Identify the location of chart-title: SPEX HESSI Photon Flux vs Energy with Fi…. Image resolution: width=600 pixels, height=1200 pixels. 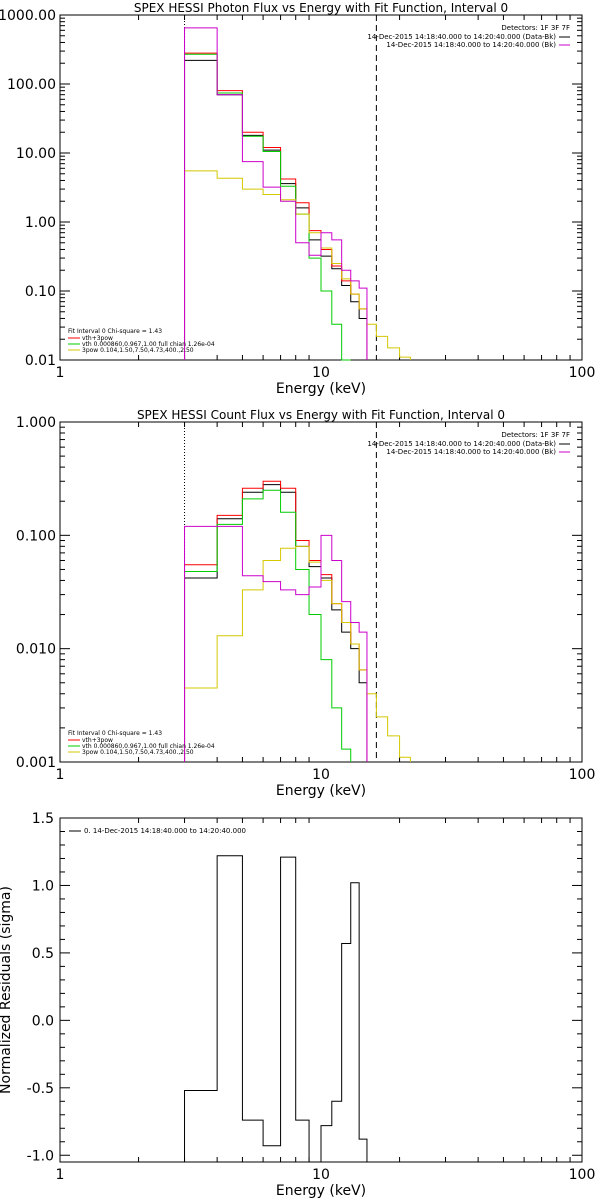
(321, 8).